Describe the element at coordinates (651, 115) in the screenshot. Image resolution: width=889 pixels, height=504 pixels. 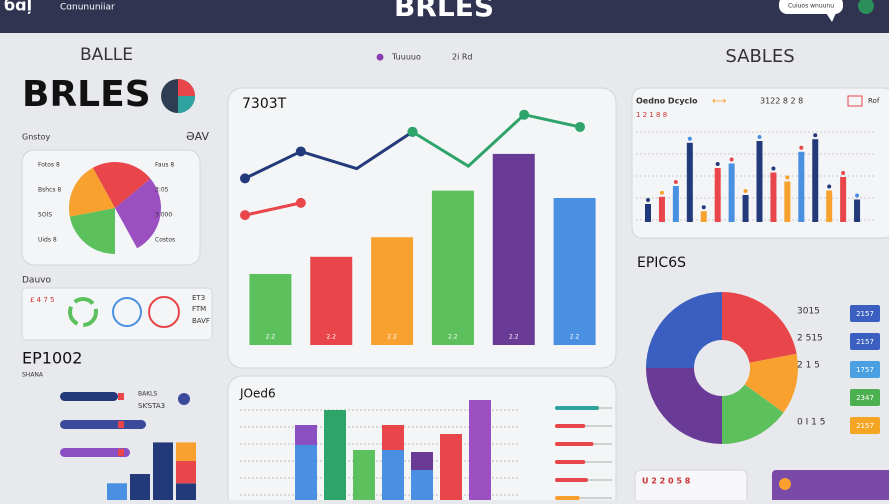
I see `right-top-sub: 1 2 1 8 8` at that location.